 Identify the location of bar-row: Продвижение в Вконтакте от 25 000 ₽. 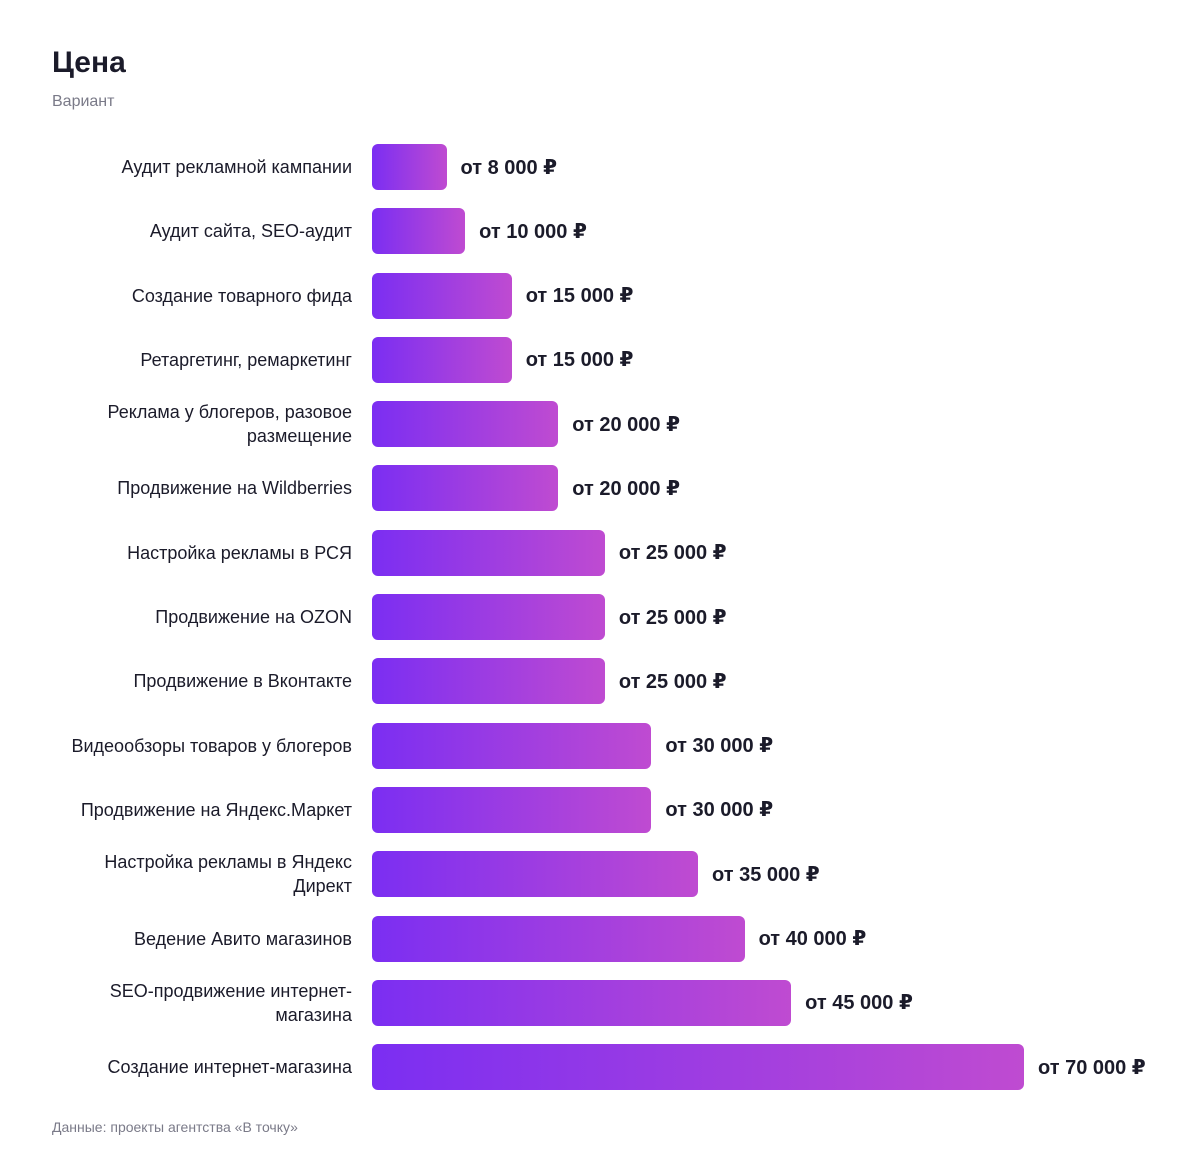
(612, 690).